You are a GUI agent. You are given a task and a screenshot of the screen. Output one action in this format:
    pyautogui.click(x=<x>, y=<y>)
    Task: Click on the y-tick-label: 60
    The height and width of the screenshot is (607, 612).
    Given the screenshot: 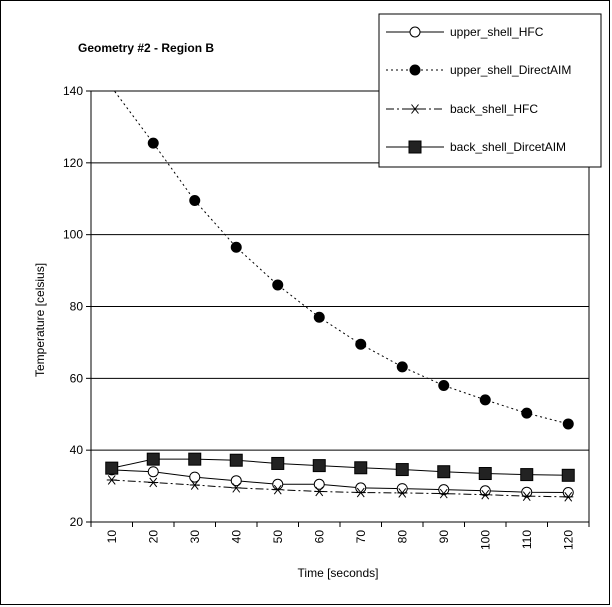 What is the action you would take?
    pyautogui.click(x=77, y=378)
    